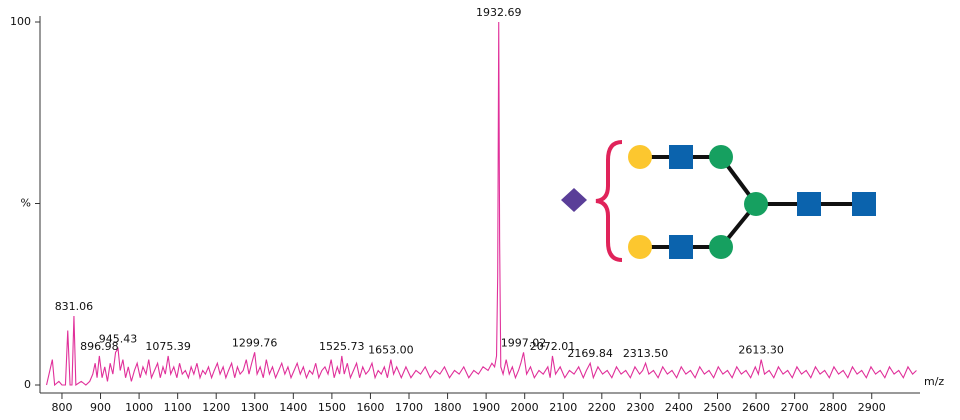  What do you see at coordinates (590, 353) in the screenshot?
I see `peak-label: 2169.84` at bounding box center [590, 353].